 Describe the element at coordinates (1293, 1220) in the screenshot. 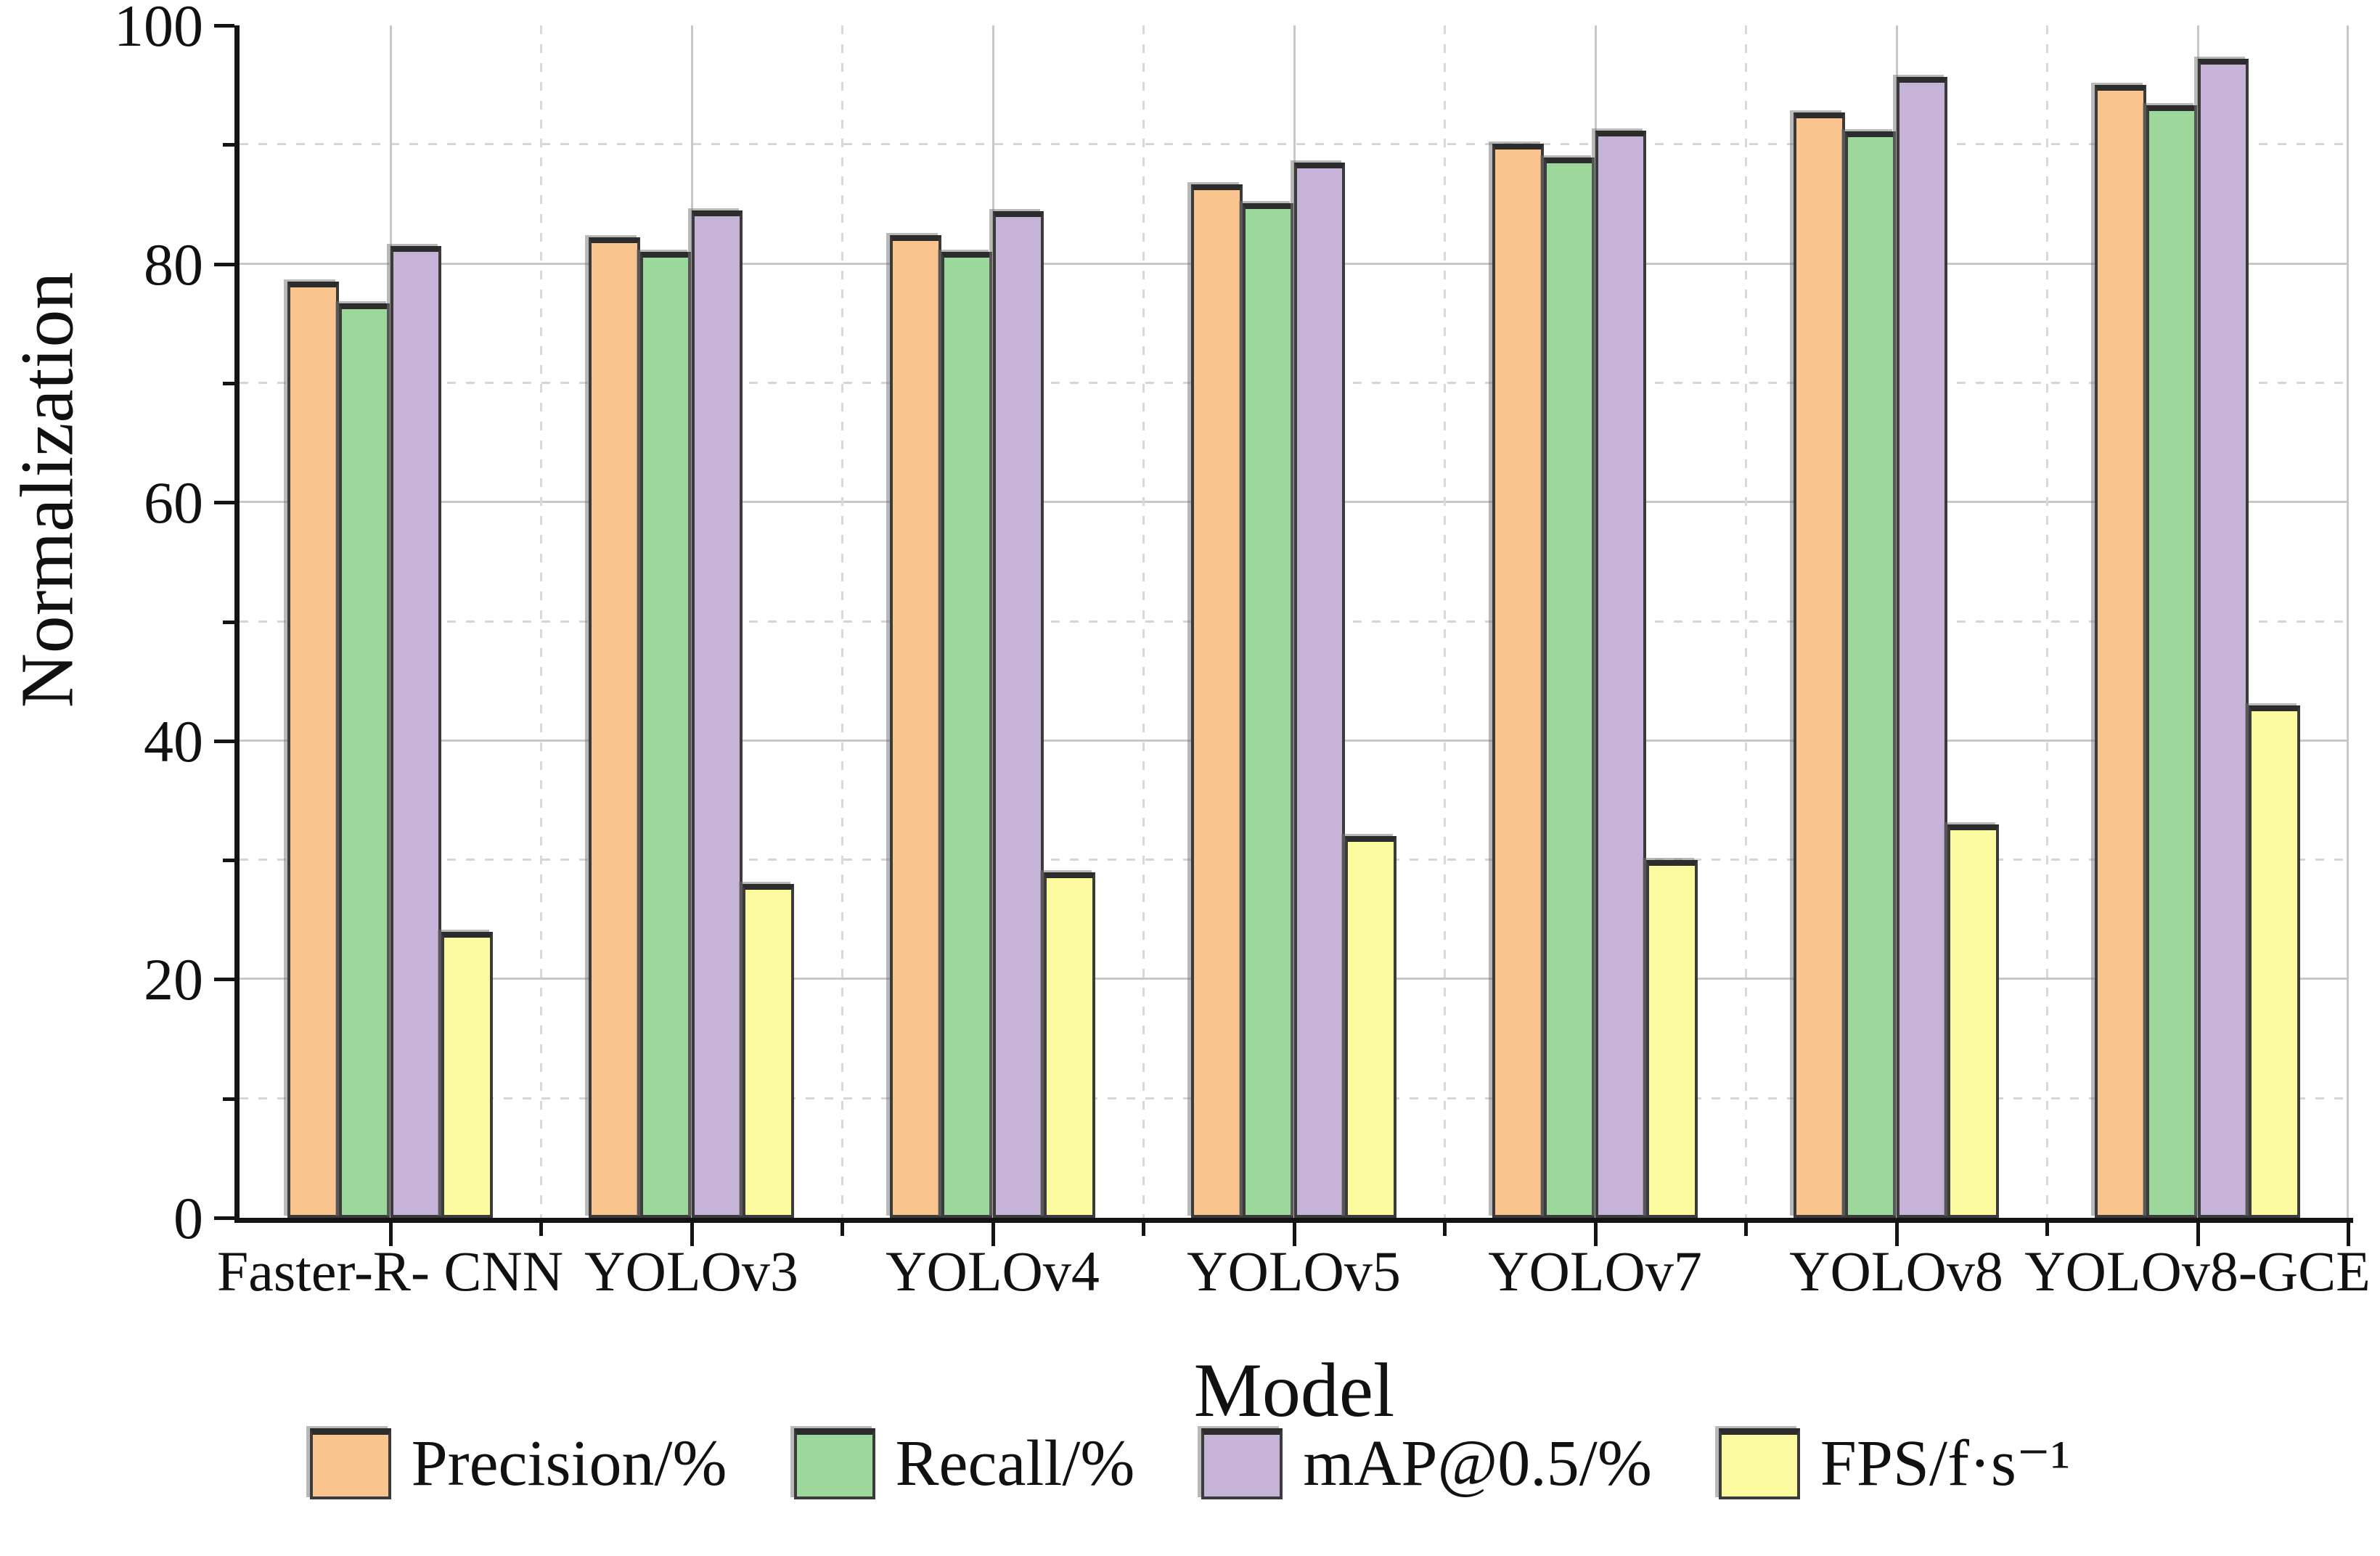

I see `x-axis-line` at that location.